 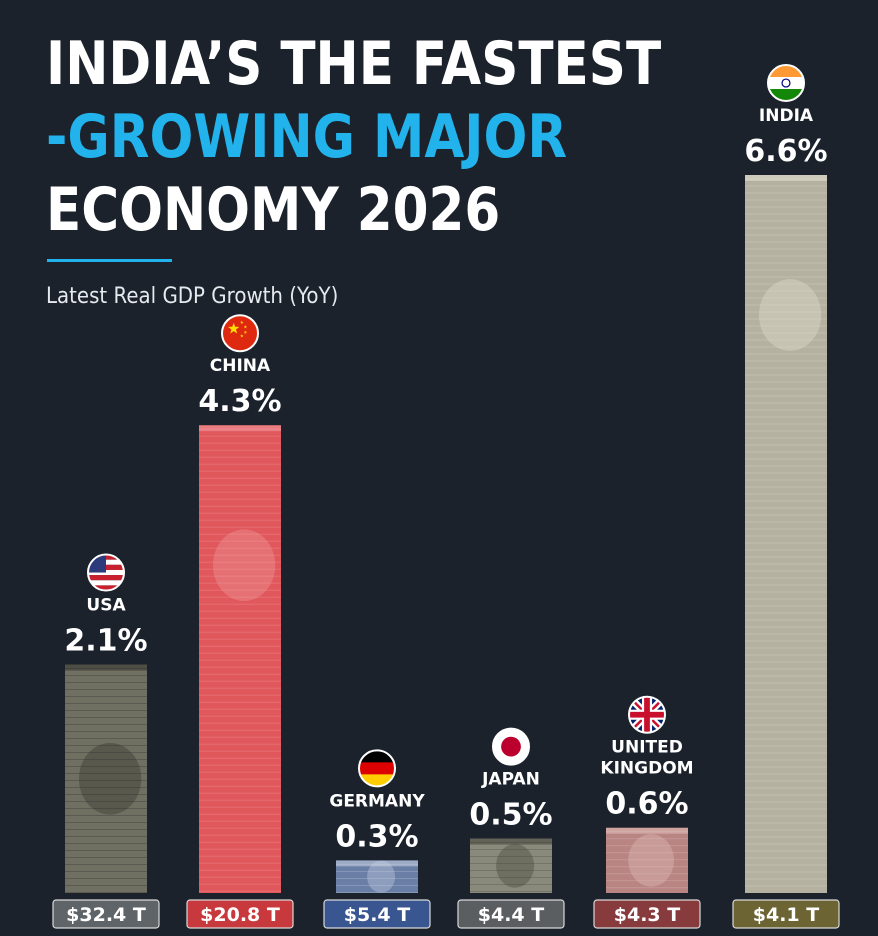 What do you see at coordinates (785, 151) in the screenshot?
I see `value-label-india: 6.6%` at bounding box center [785, 151].